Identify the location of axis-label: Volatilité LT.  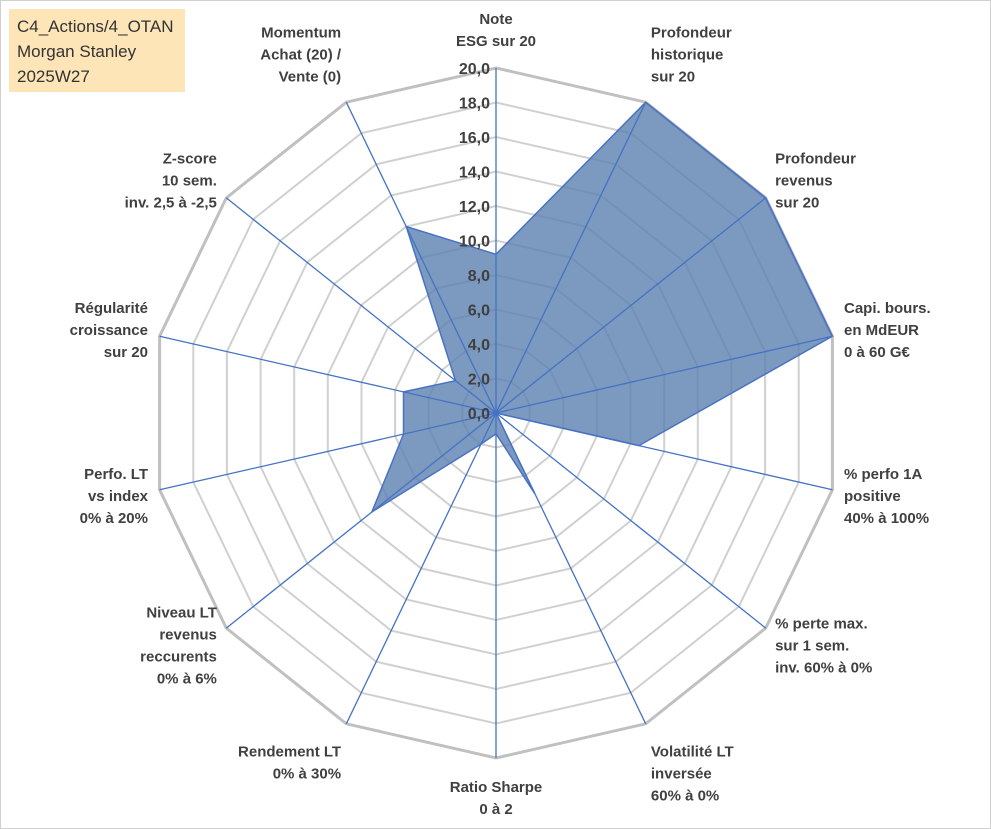
(692, 751).